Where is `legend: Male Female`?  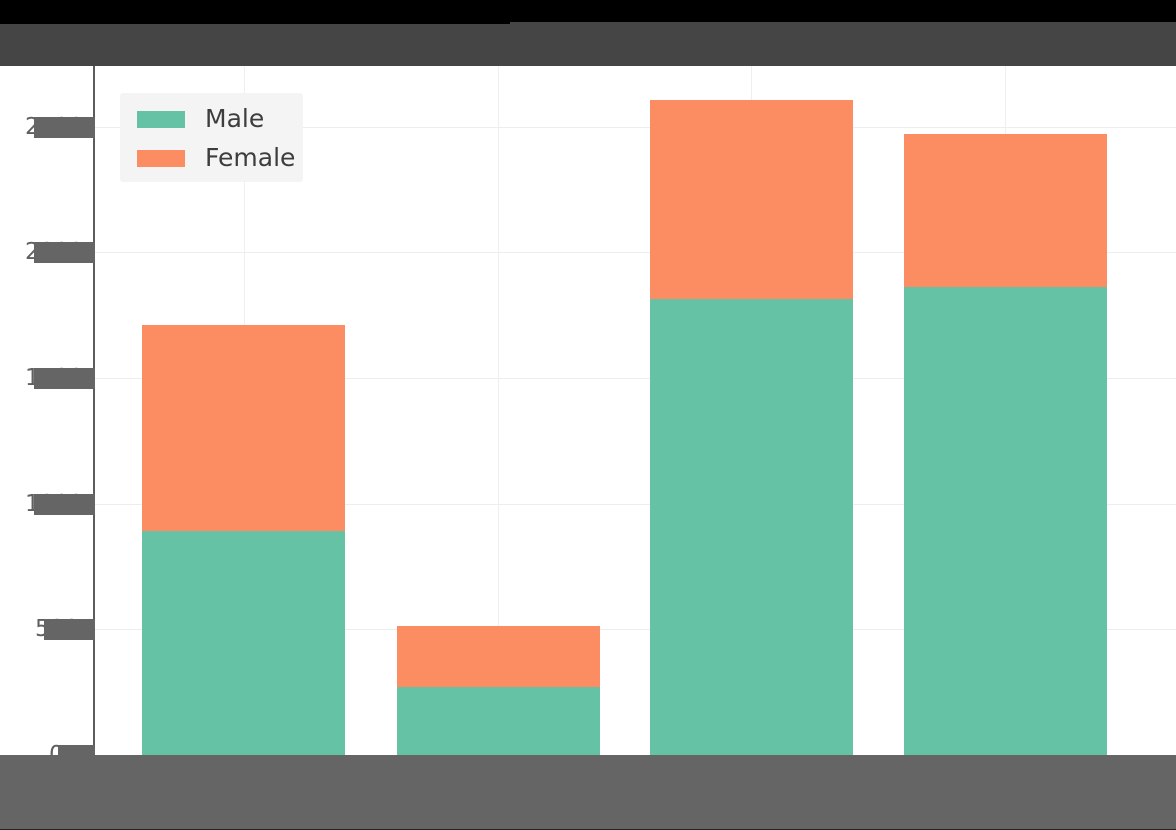
legend: Male Female is located at coordinates (211, 137).